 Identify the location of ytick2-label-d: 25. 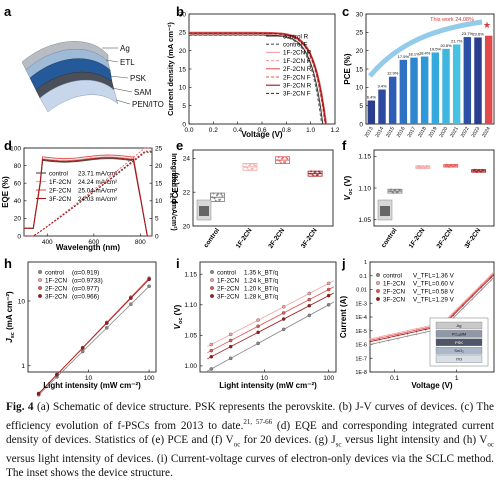
(159, 148).